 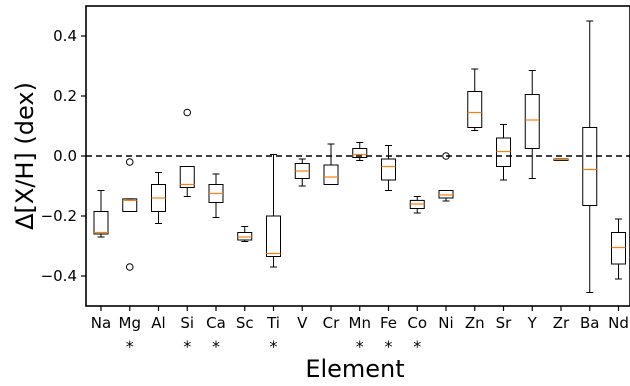 I want to click on box-sc, so click(x=245, y=234).